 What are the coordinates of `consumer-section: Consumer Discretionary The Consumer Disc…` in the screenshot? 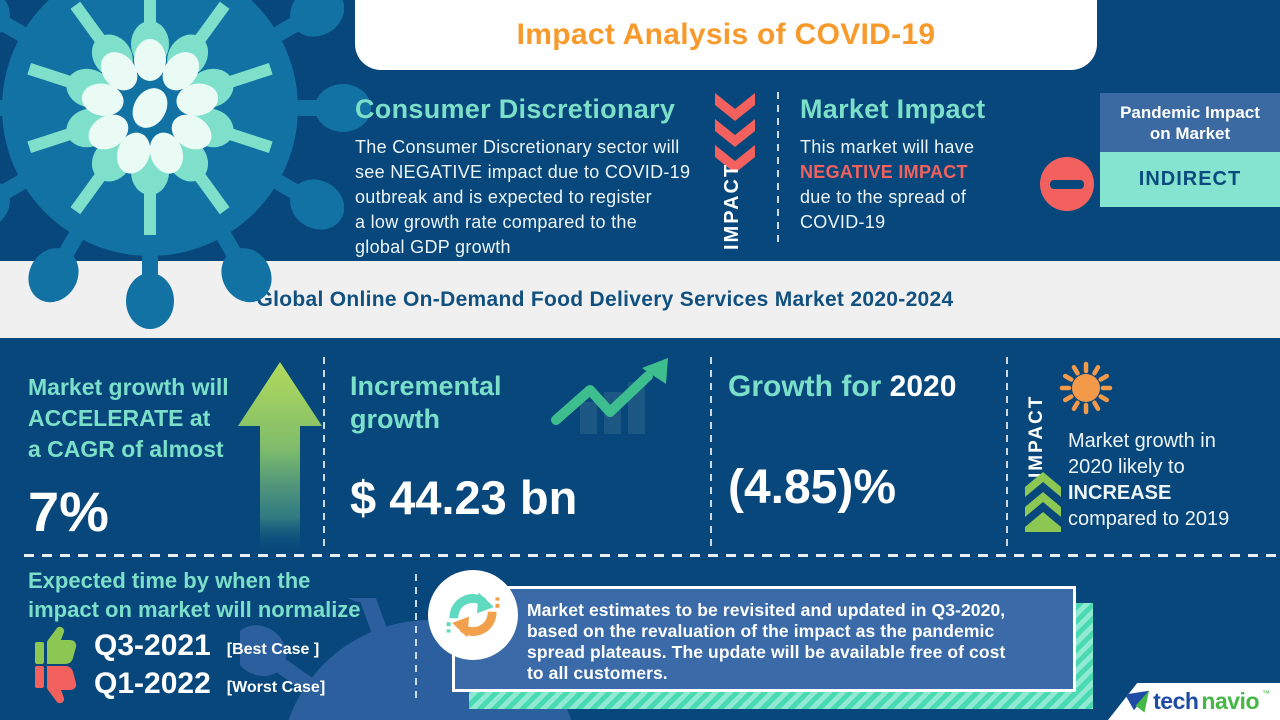 It's located at (522, 177).